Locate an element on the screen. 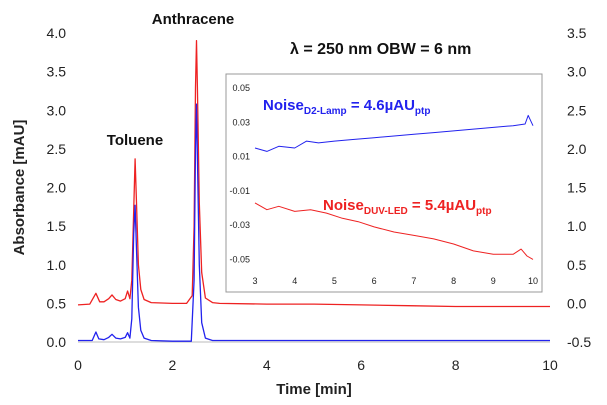 The width and height of the screenshot is (607, 405). inset-x-tick-label: 9 is located at coordinates (493, 281).